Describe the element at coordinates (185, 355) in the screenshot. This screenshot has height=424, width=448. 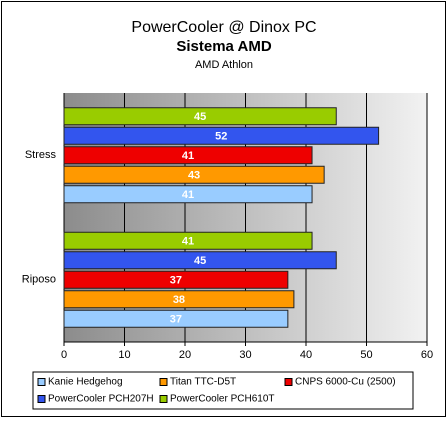
I see `x-tick-label: 20` at that location.